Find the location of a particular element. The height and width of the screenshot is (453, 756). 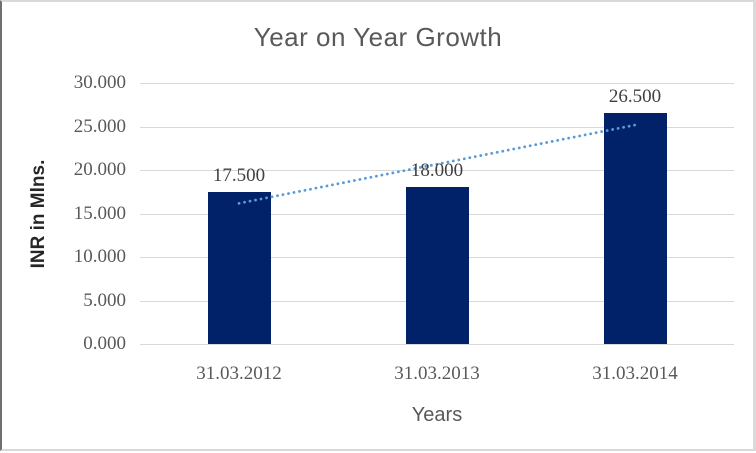

data-label: 17.500 is located at coordinates (239, 175).